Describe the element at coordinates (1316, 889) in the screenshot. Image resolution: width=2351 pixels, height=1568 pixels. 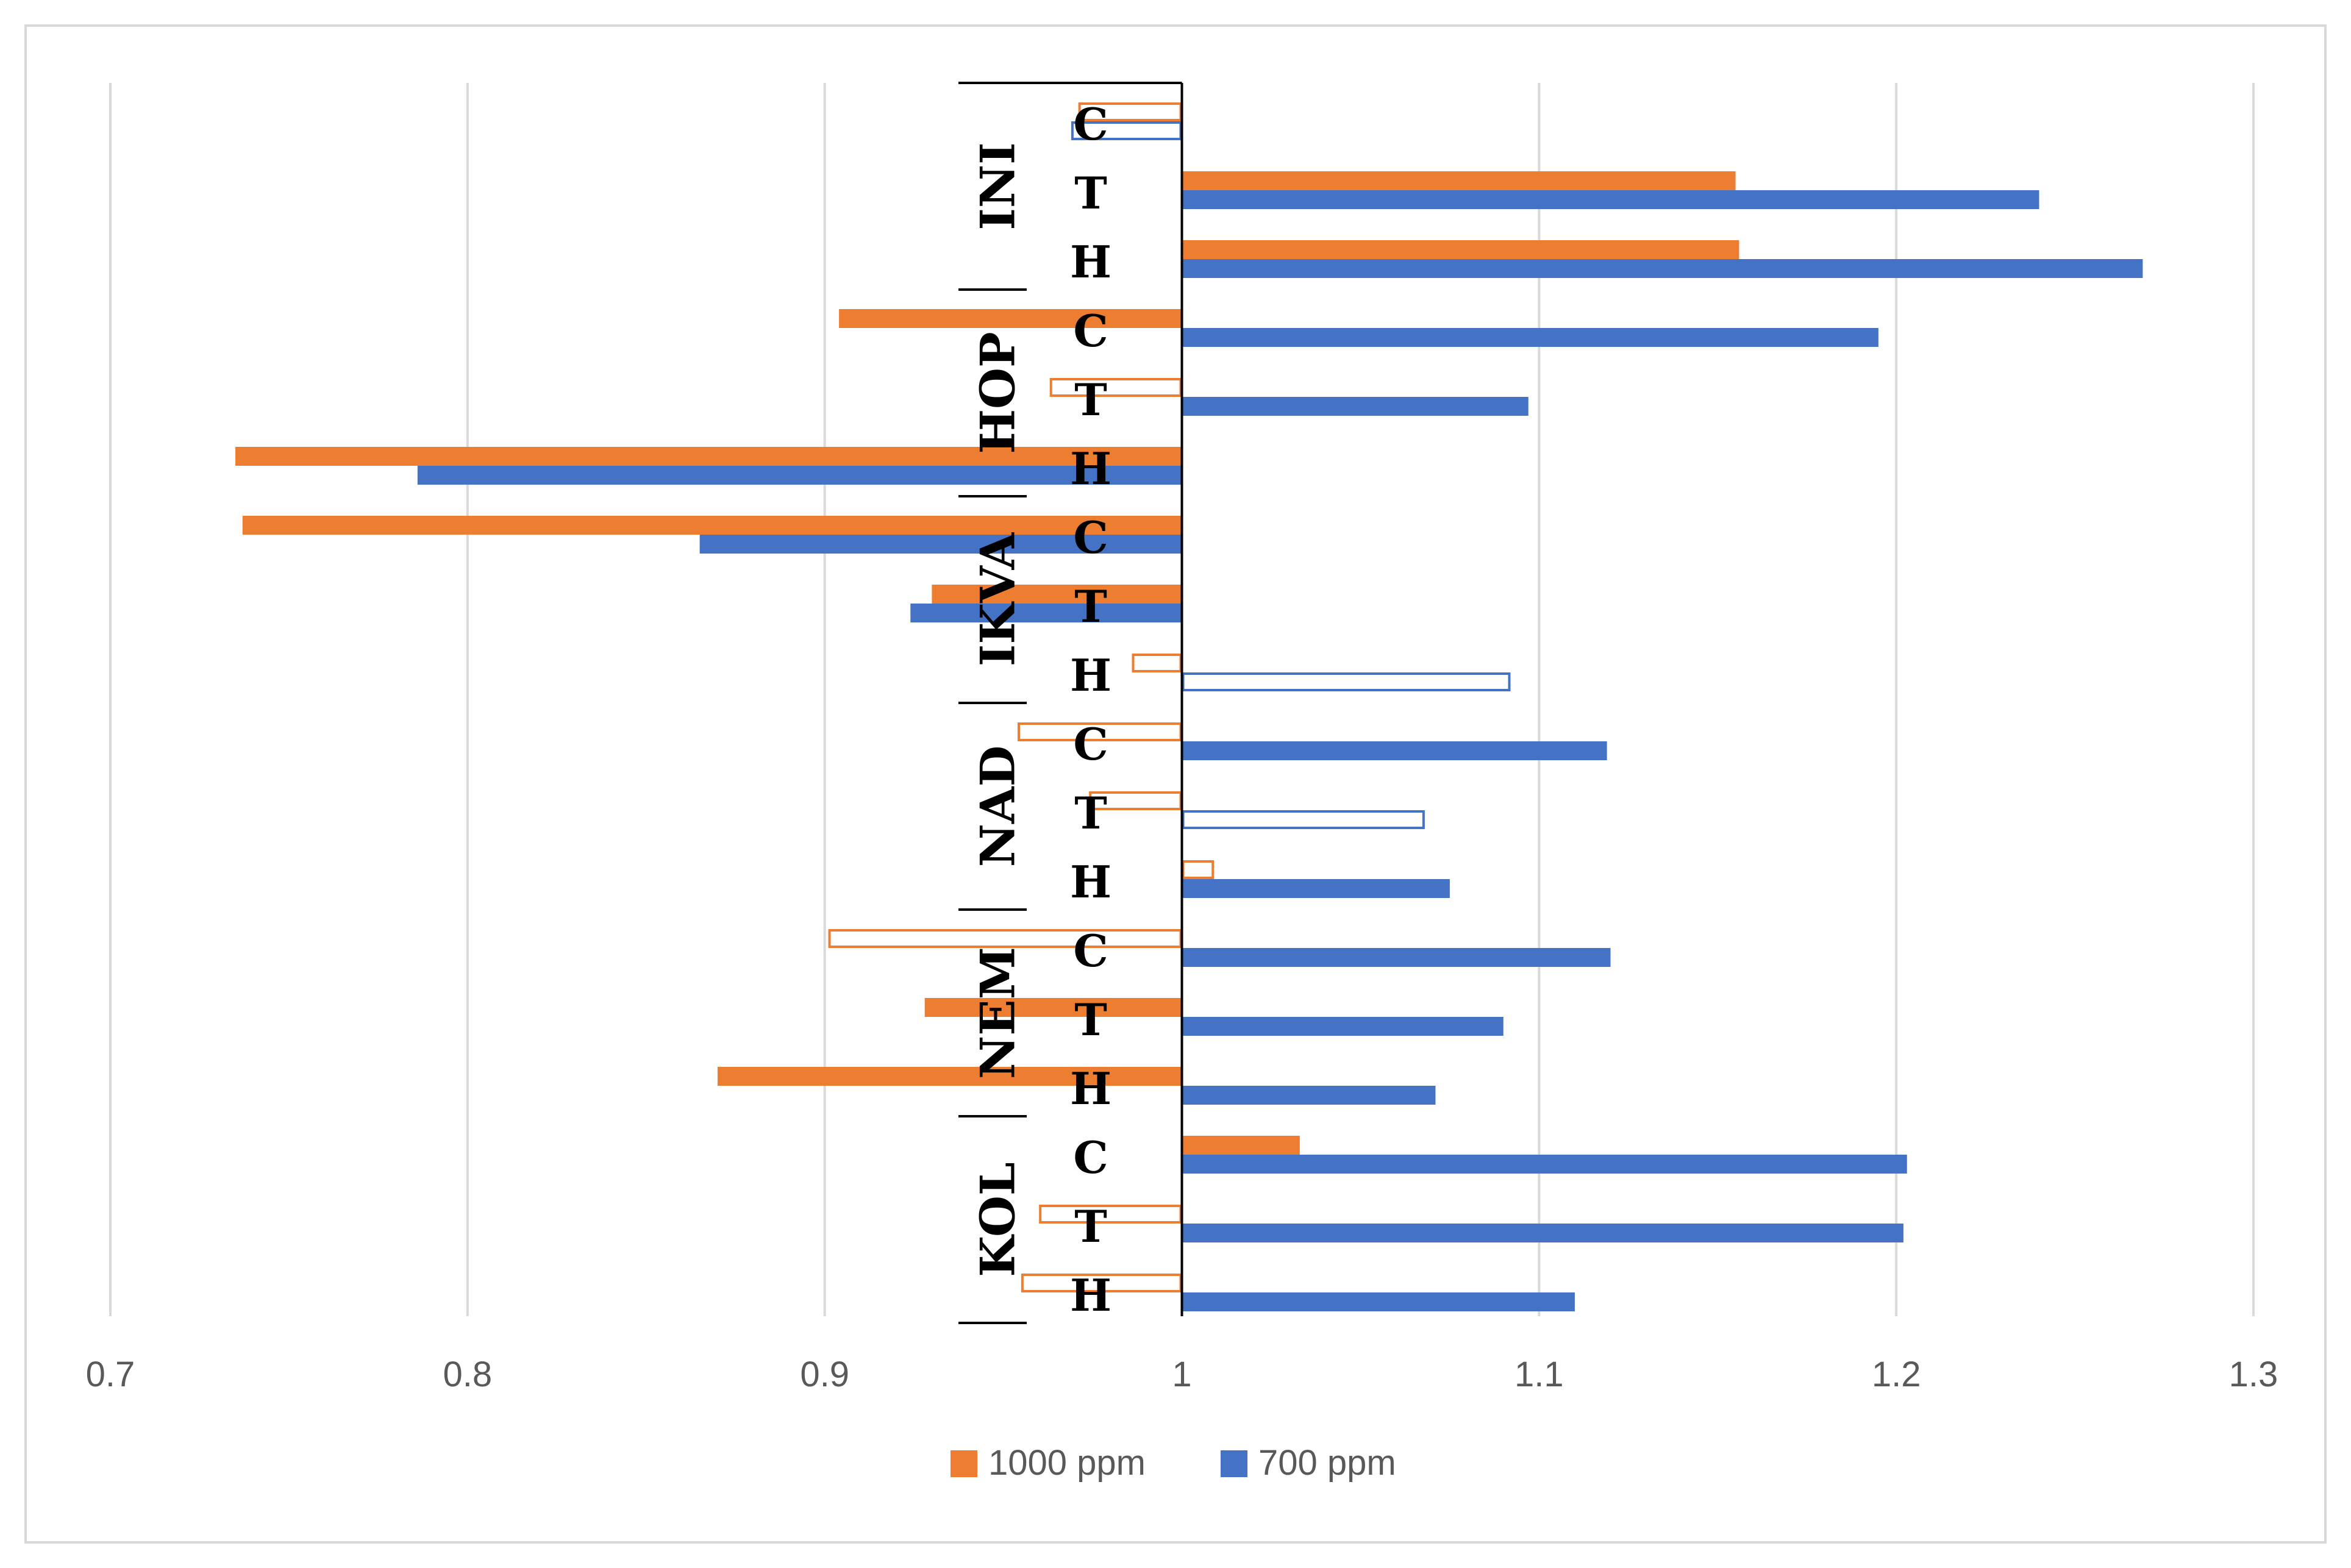
I see `bar-nad-h-700ppm` at that location.